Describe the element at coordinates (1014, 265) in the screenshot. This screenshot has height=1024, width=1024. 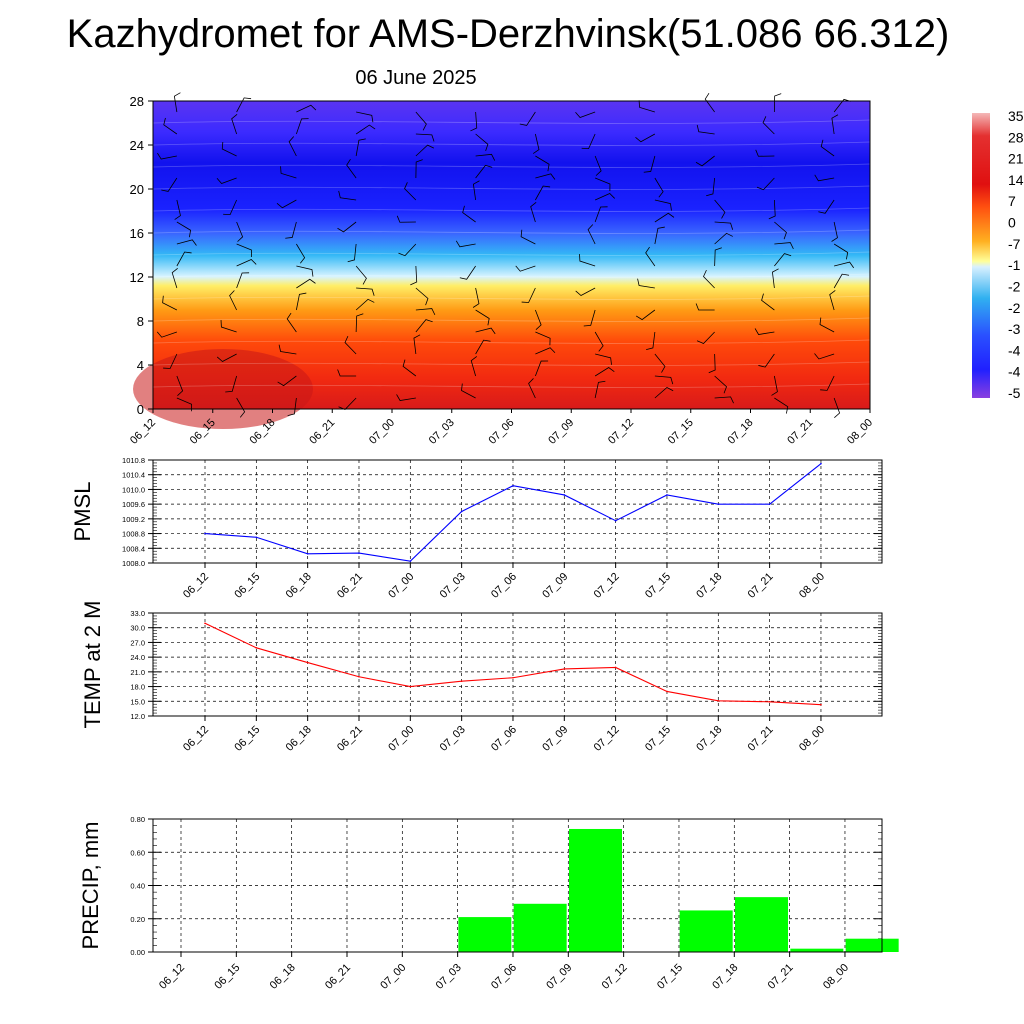
I see `colorbar-label: -1` at that location.